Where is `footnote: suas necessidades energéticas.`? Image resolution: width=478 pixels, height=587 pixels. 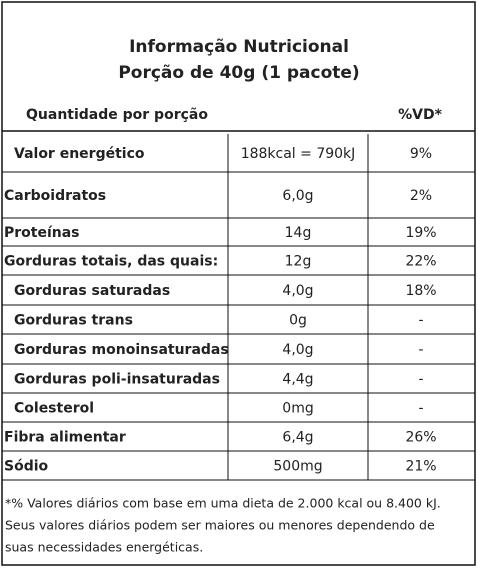
footnote: suas necessidades energéticas. is located at coordinates (104, 547).